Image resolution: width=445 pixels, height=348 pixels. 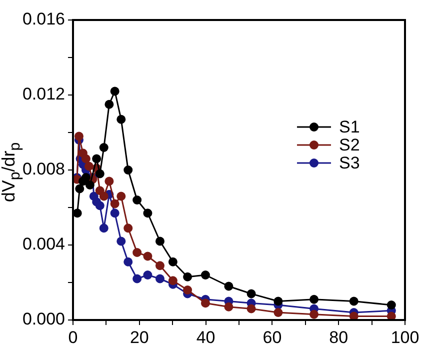 What do you see at coordinates (43, 169) in the screenshot?
I see `y-tick-label: 0.008` at bounding box center [43, 169].